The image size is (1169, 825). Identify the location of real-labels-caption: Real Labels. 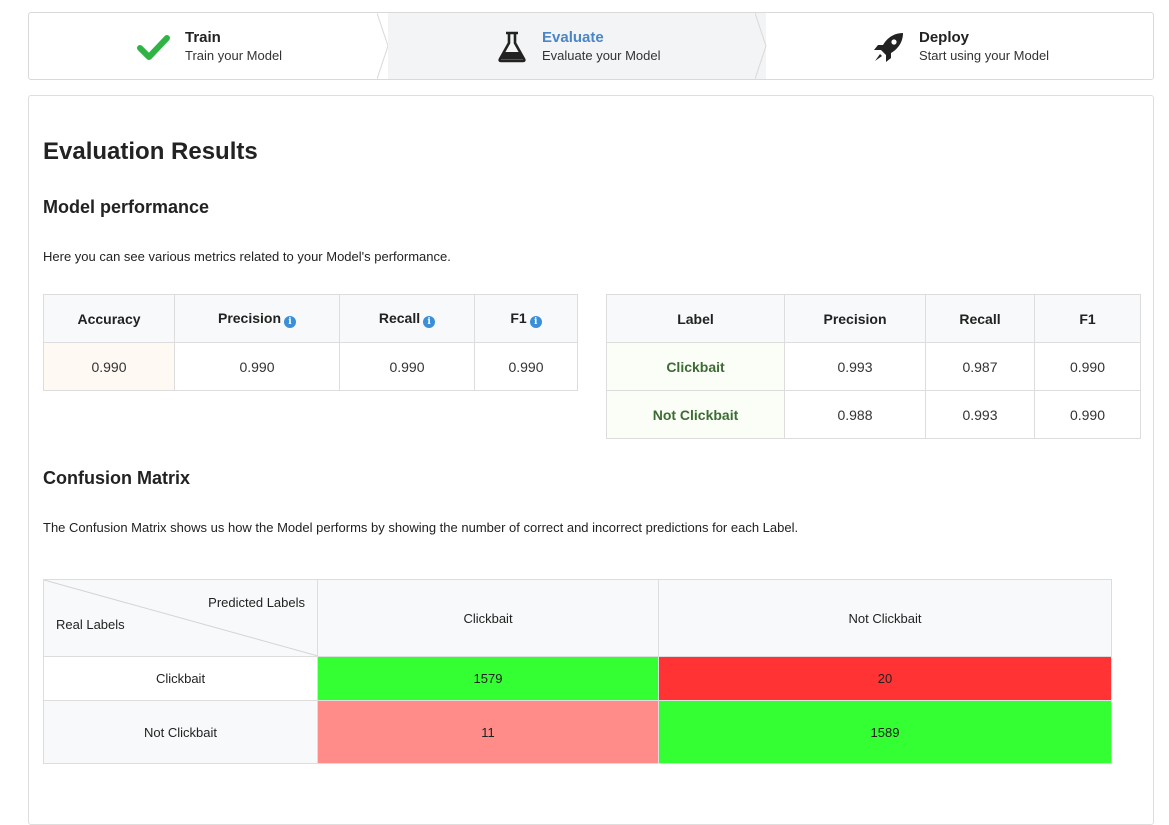
(90, 624).